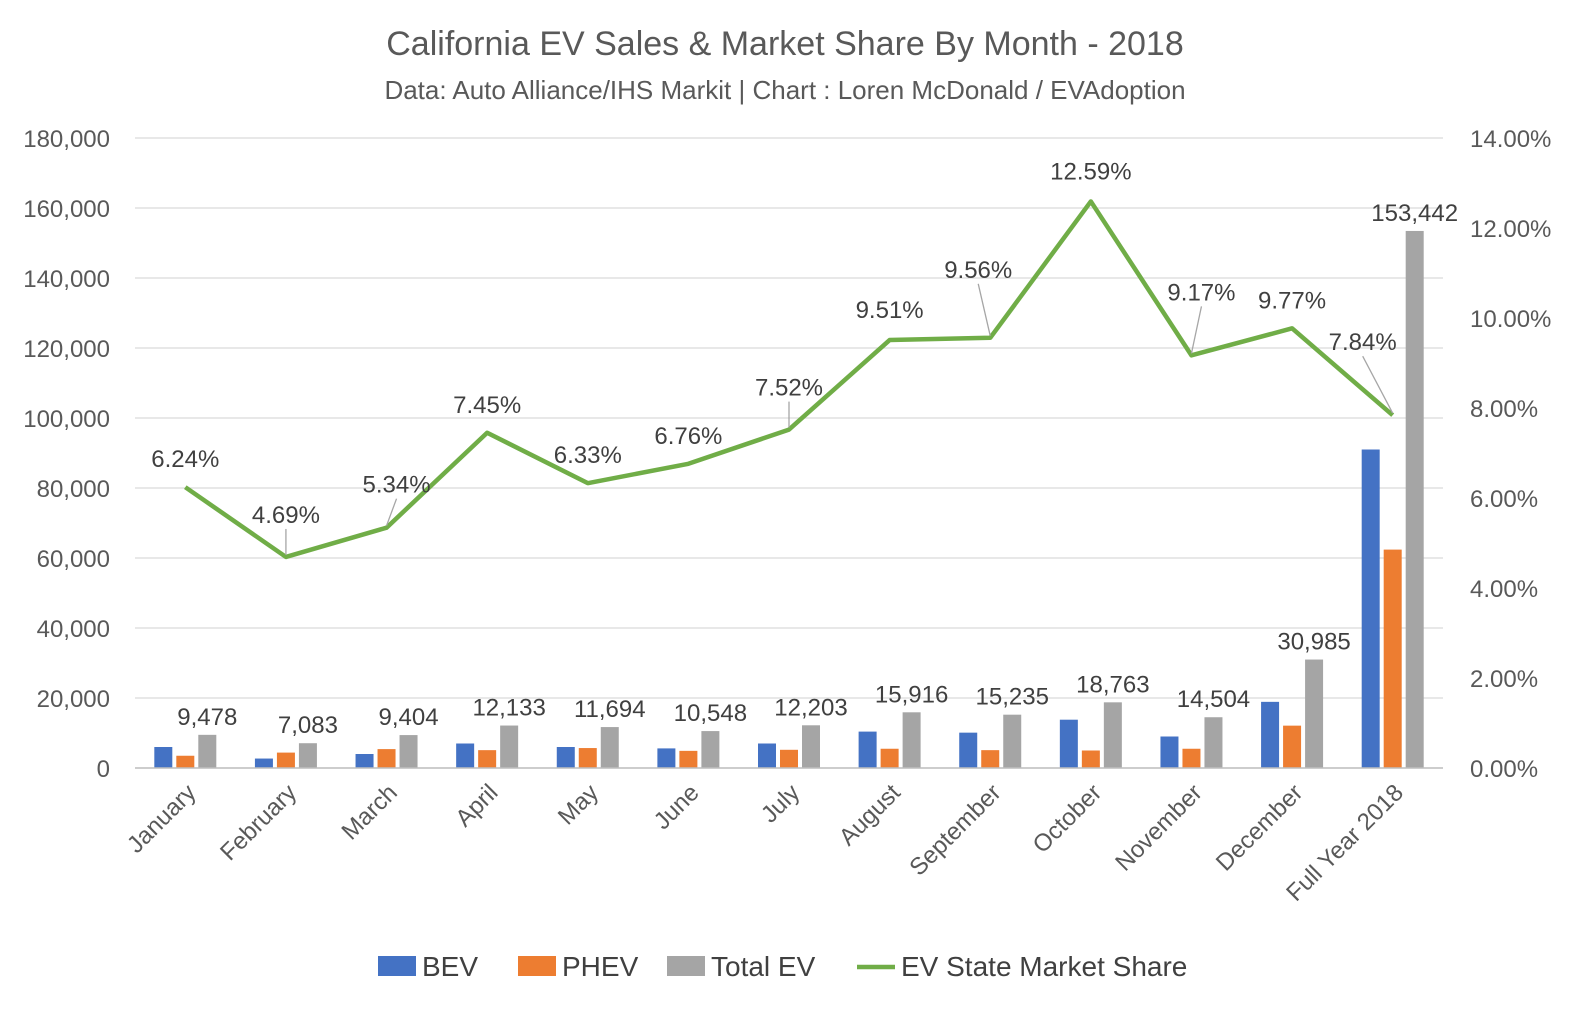  Describe the element at coordinates (1504, 769) in the screenshot. I see `right-tick-label: 0.00%` at that location.